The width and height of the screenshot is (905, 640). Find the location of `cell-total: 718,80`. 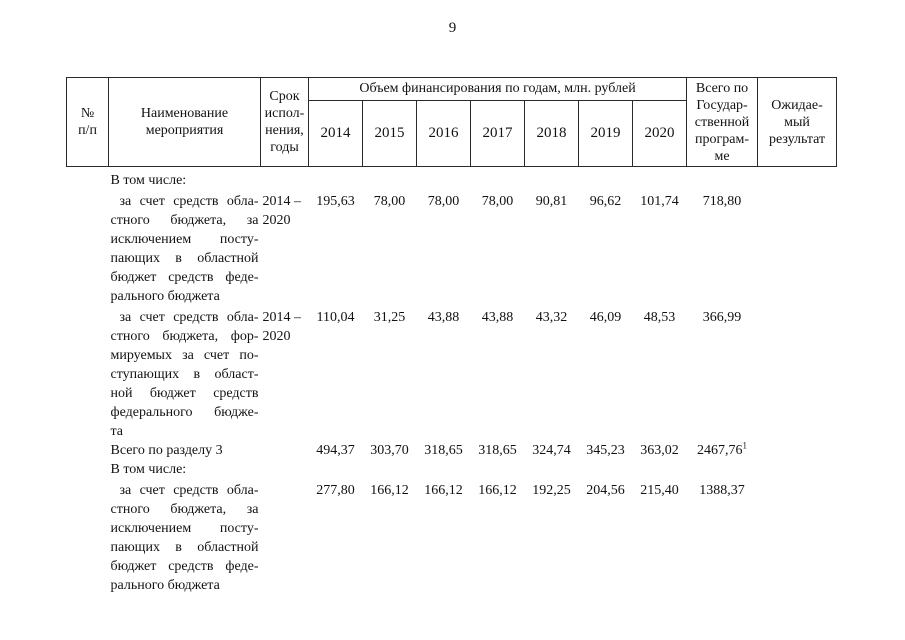

cell-total: 718,80 is located at coordinates (722, 201).